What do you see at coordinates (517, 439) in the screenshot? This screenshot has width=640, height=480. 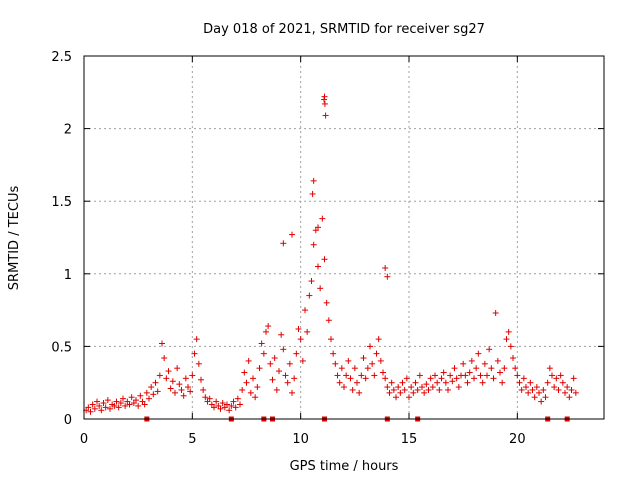 I see `x-tick-label: 20` at bounding box center [517, 439].